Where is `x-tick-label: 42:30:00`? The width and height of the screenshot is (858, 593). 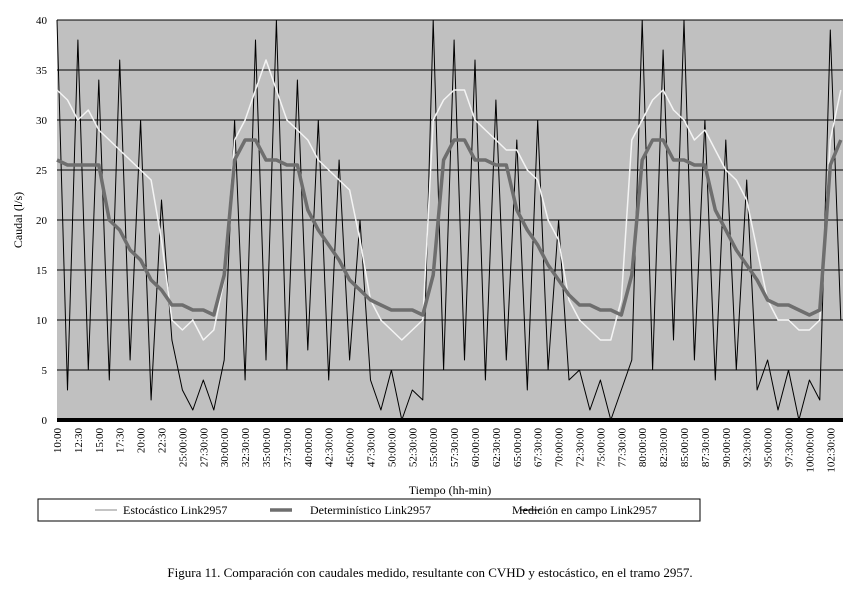
x-tick-label: 42:30:00 is located at coordinates (330, 448).